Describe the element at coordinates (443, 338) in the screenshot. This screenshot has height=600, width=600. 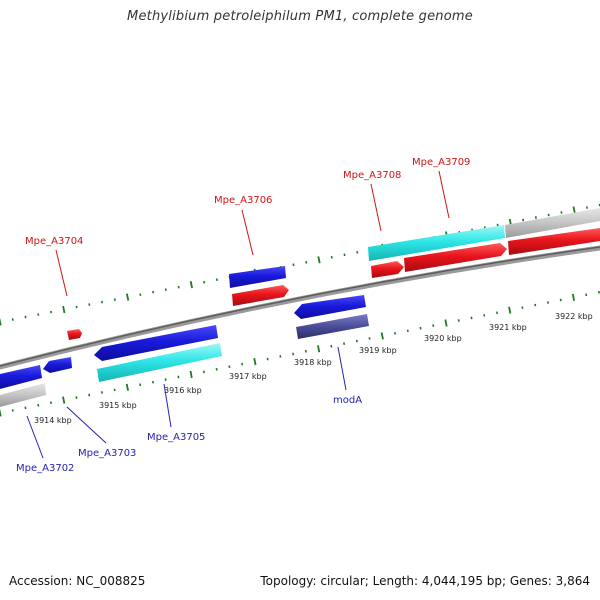
I see `scale-label-3920: 3920 kbp` at that location.